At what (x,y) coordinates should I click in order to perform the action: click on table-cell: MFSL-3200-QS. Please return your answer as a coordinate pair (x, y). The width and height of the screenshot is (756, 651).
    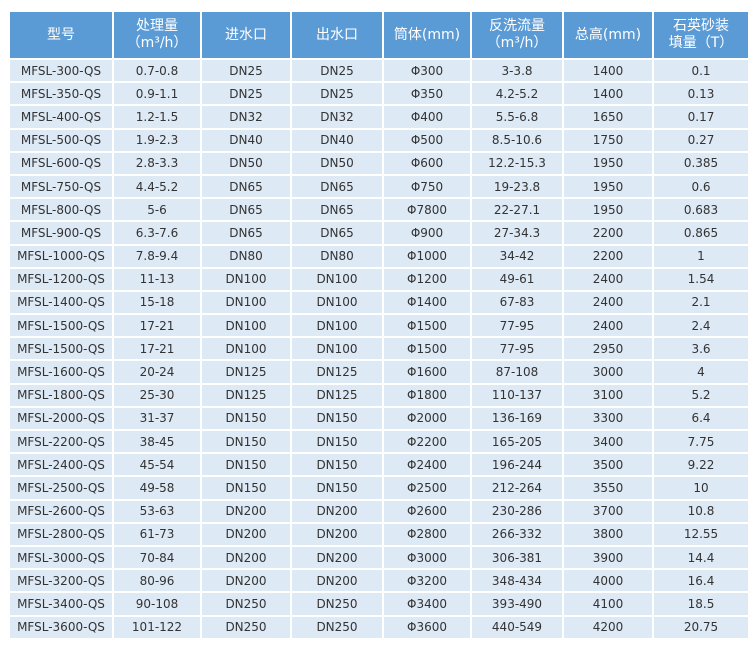
    Looking at the image, I should click on (61, 581).